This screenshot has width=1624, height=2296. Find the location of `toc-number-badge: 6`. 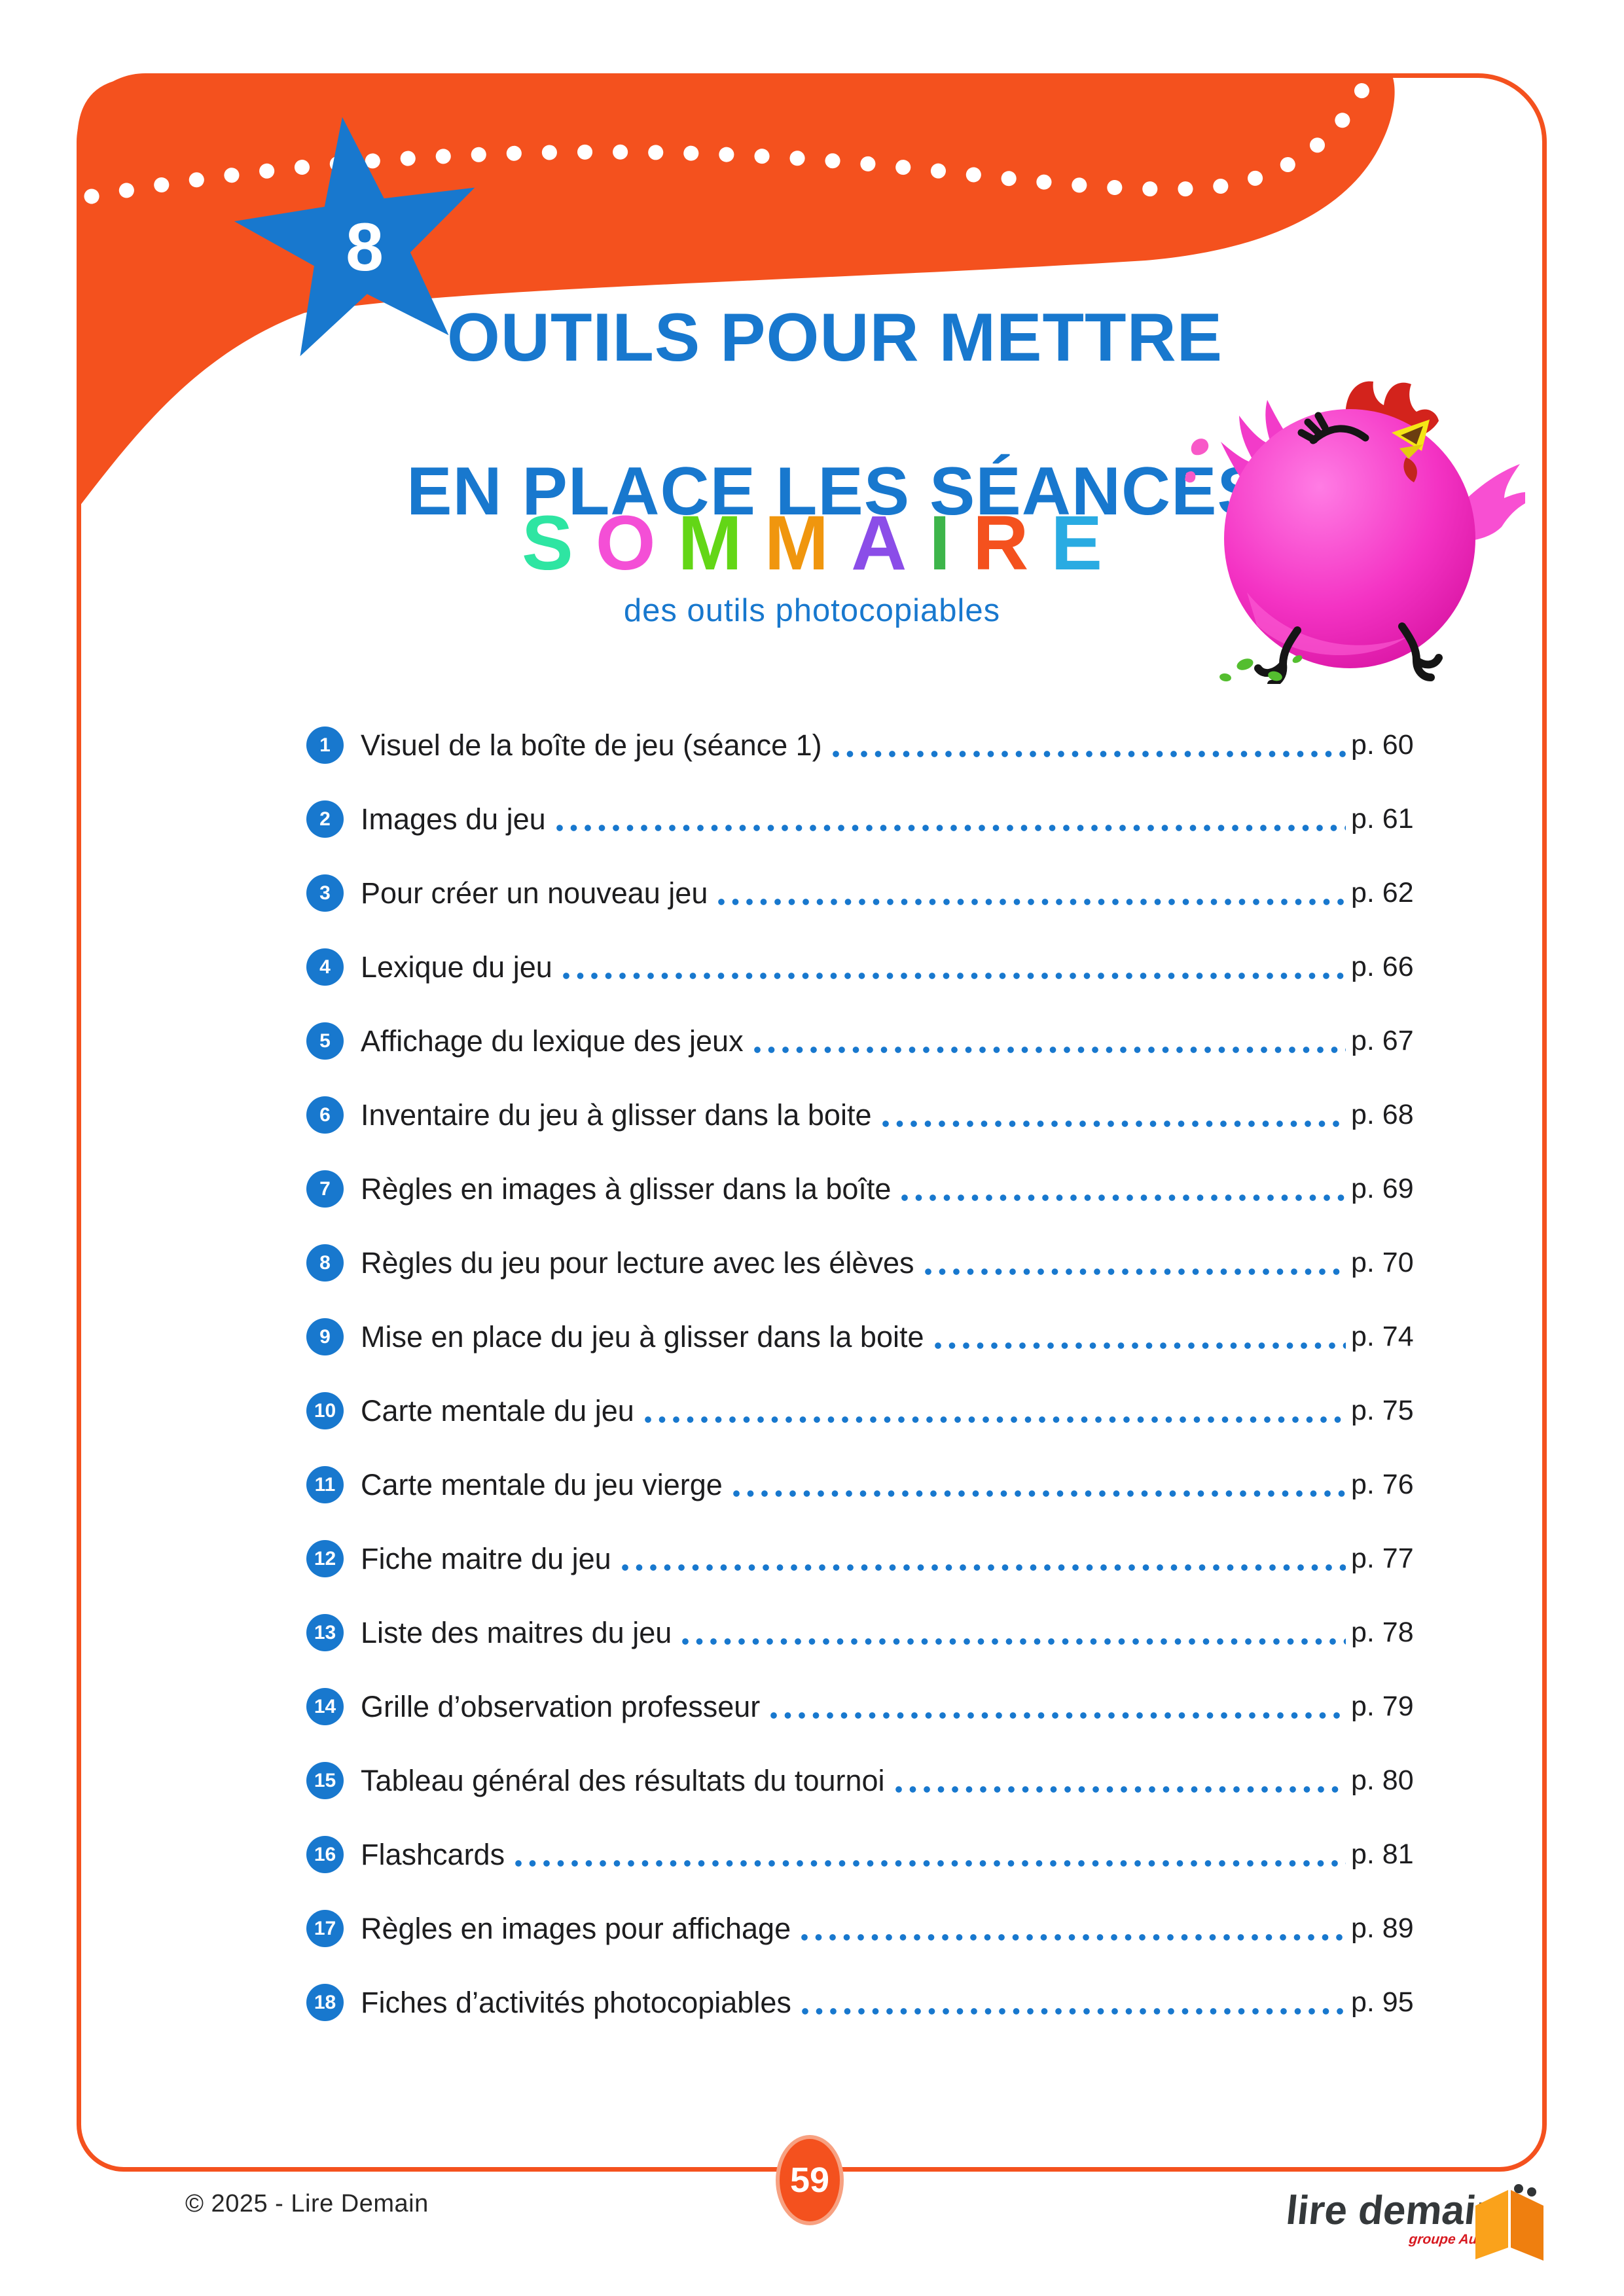

toc-number-badge: 6 is located at coordinates (325, 1115).